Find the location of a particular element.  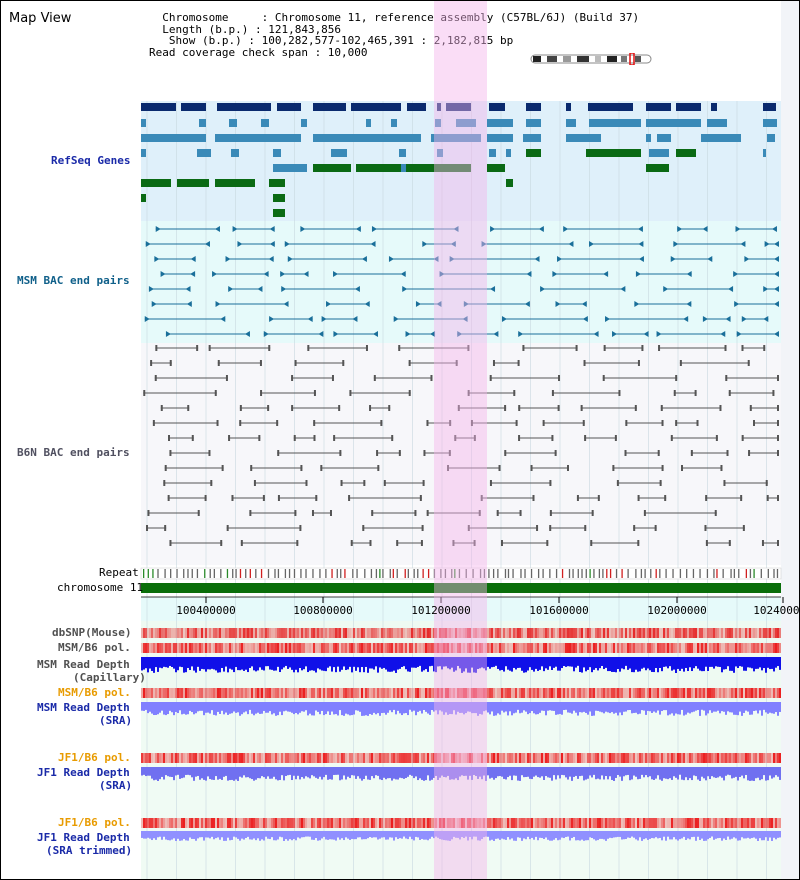

track-label-msm-read-depth-cap: MSM Read Depth is located at coordinates (83, 664).